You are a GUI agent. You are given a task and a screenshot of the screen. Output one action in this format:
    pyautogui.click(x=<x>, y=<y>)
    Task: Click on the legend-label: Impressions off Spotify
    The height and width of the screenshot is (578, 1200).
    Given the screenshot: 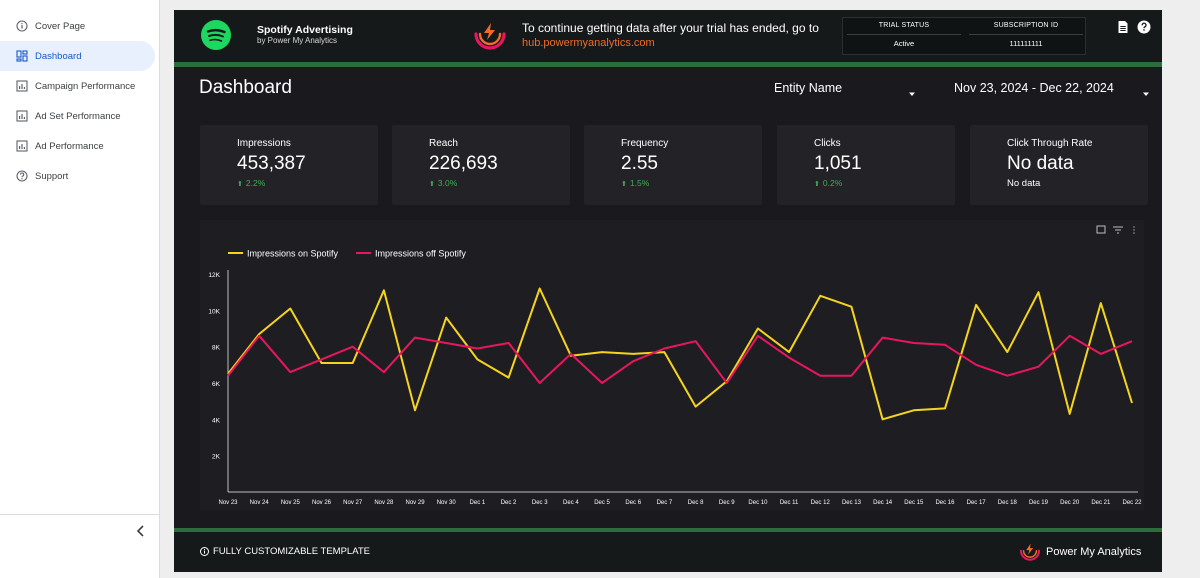 What is the action you would take?
    pyautogui.click(x=420, y=254)
    